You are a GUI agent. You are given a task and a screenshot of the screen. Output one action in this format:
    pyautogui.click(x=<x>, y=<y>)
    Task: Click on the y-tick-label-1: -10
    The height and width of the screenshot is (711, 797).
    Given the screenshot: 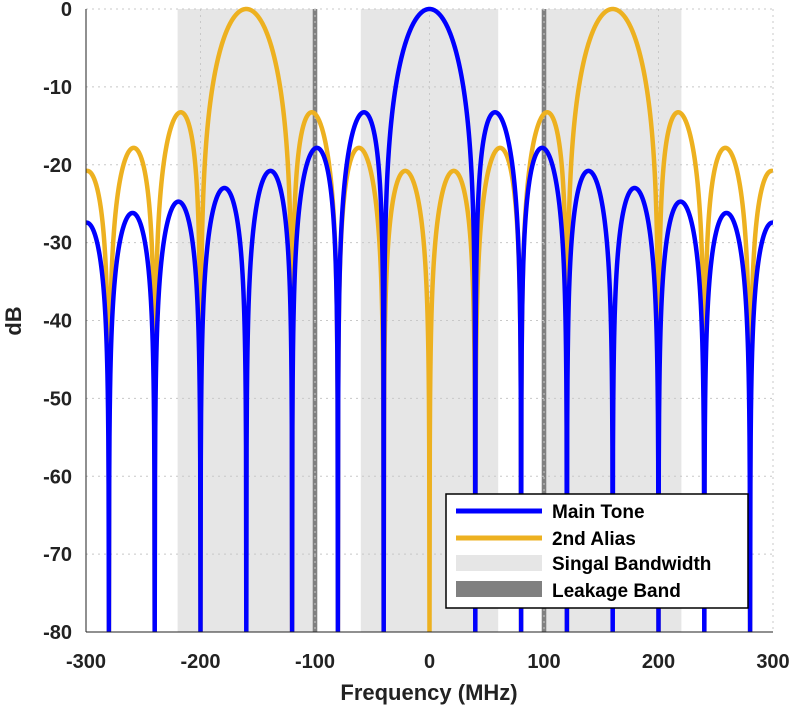 What is the action you would take?
    pyautogui.click(x=57, y=88)
    